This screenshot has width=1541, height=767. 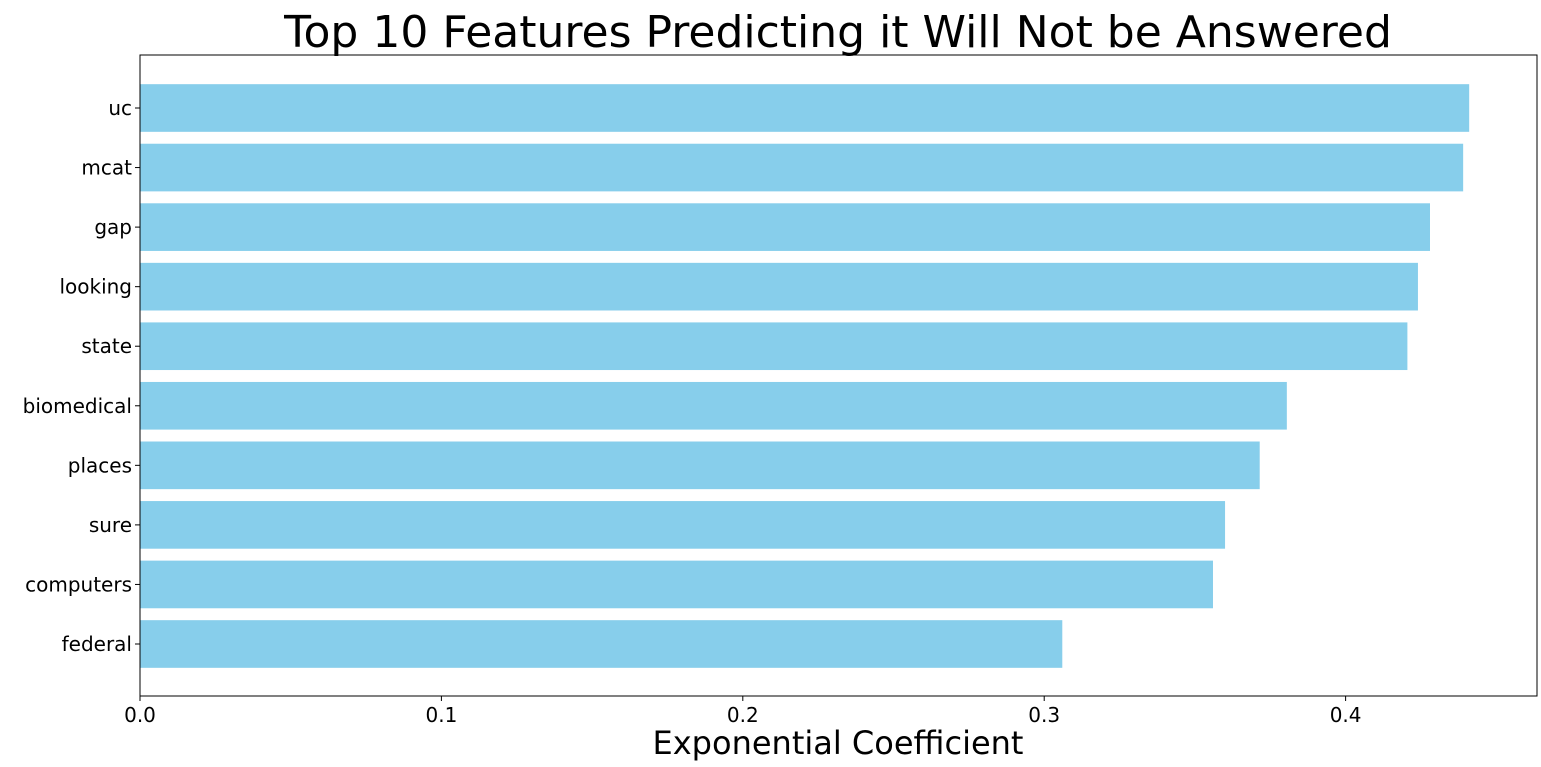 What do you see at coordinates (140, 715) in the screenshot?
I see `x-tick-label: 0.0` at bounding box center [140, 715].